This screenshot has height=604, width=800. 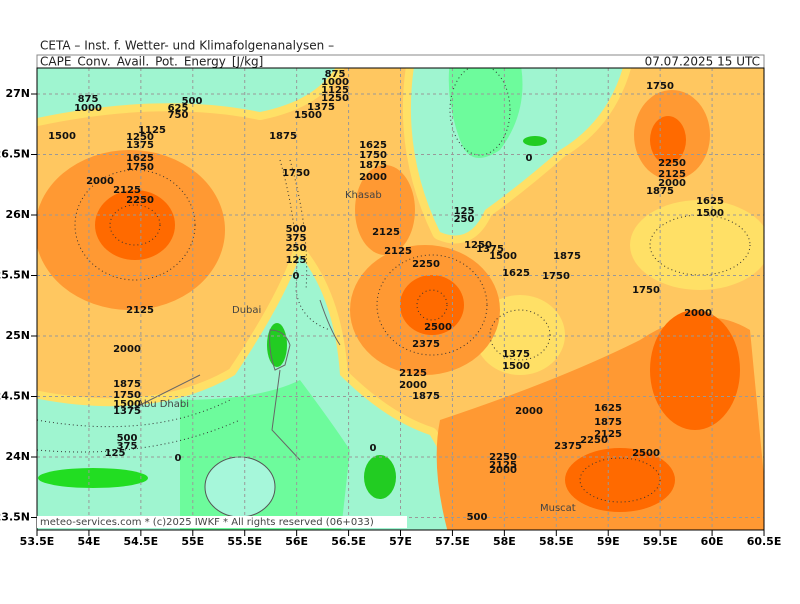 What do you see at coordinates (178, 115) in the screenshot?
I see `contour-label: 750` at bounding box center [178, 115].